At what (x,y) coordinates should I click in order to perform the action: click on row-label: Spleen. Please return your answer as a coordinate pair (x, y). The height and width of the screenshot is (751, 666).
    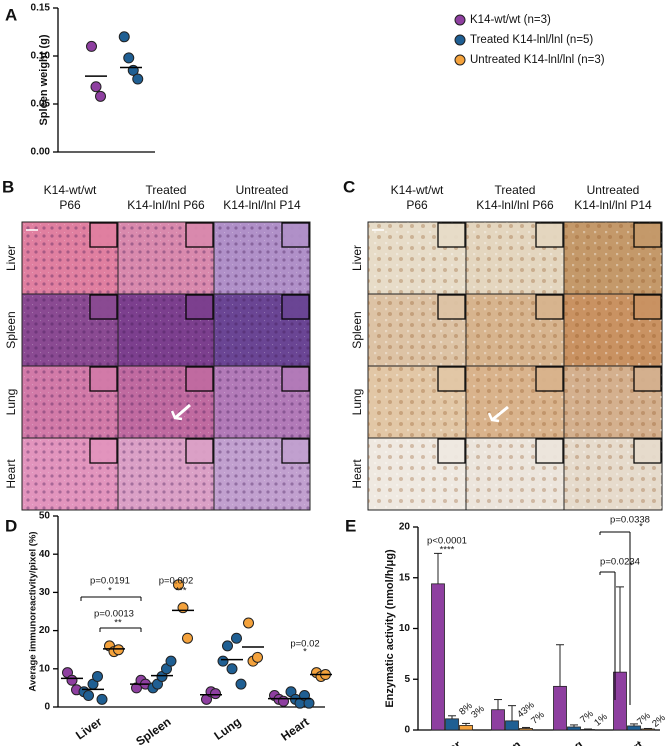
    Looking at the image, I should click on (11, 329).